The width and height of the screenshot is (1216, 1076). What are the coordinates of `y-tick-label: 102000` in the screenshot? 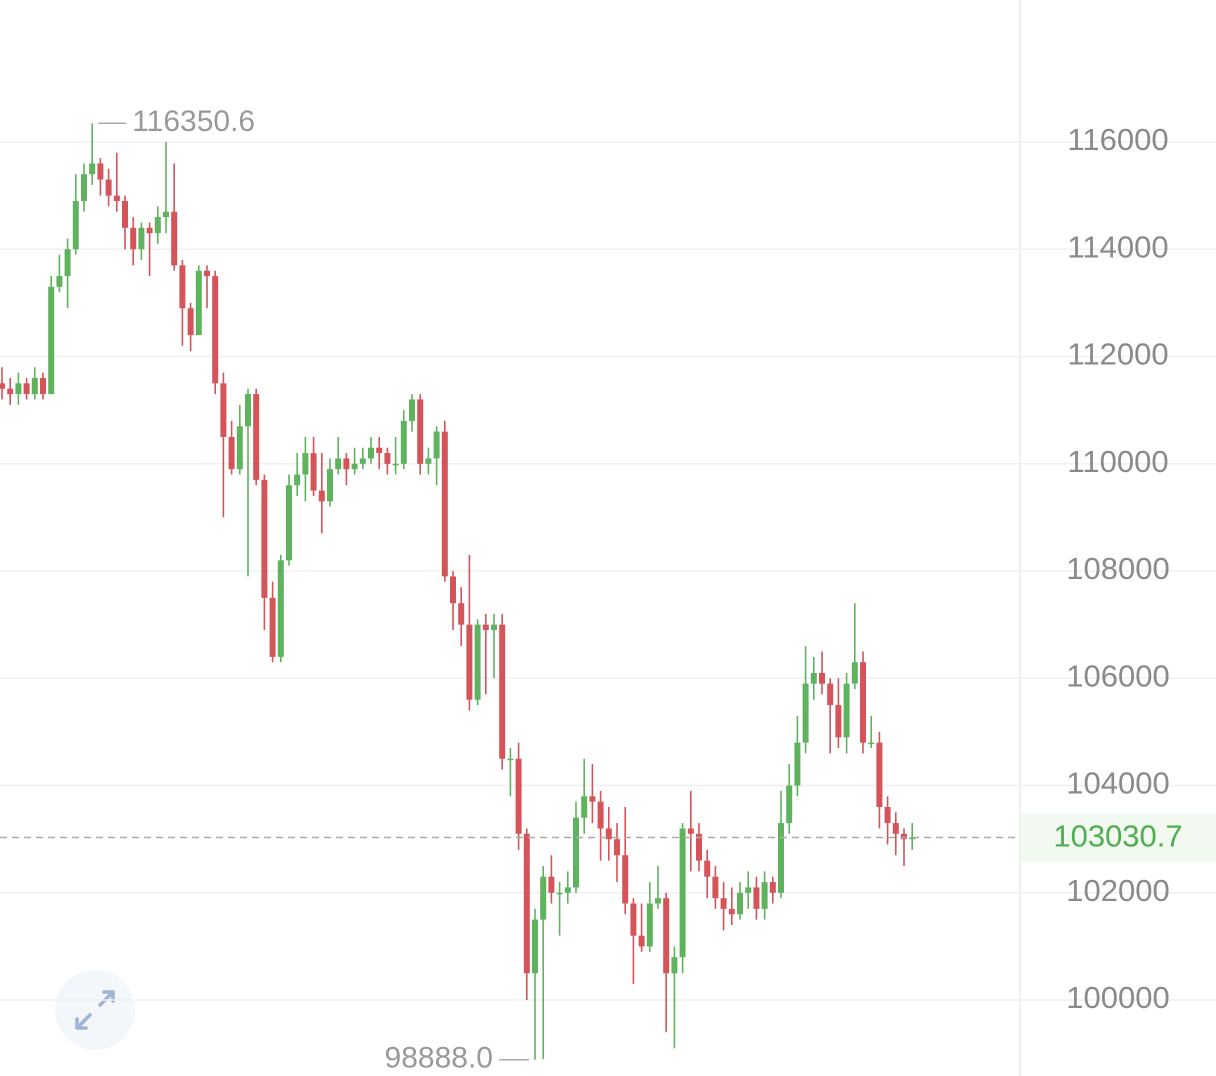 It's located at (1117, 890).